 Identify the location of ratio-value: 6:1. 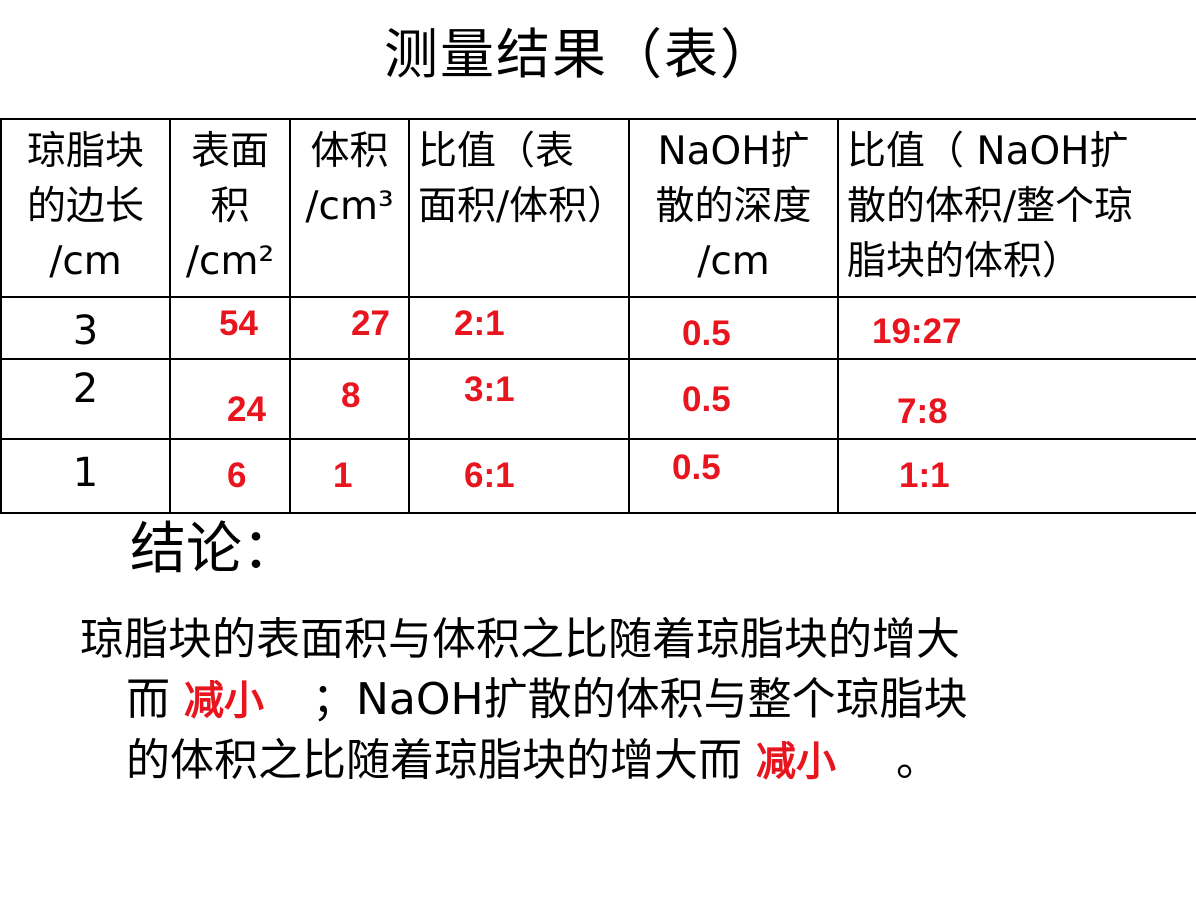
(489, 475).